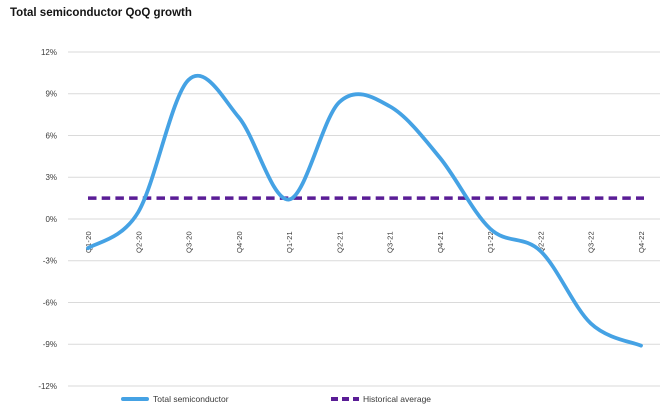 The height and width of the screenshot is (414, 667). Describe the element at coordinates (50, 261) in the screenshot. I see `y-axis-tick-label: -3%` at that location.